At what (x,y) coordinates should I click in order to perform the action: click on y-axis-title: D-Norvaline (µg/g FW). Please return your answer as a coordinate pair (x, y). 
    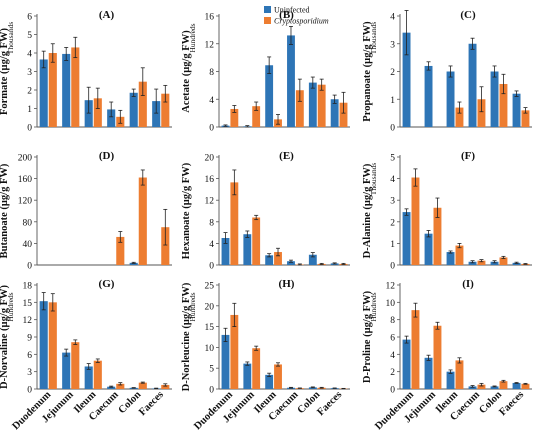
    Looking at the image, I should click on (5, 336).